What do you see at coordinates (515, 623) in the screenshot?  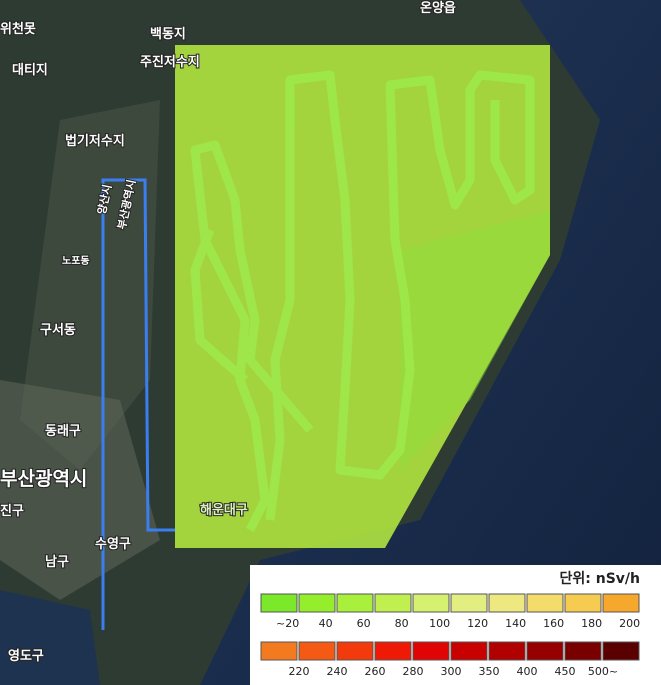 I see `legend-label: 140` at bounding box center [515, 623].